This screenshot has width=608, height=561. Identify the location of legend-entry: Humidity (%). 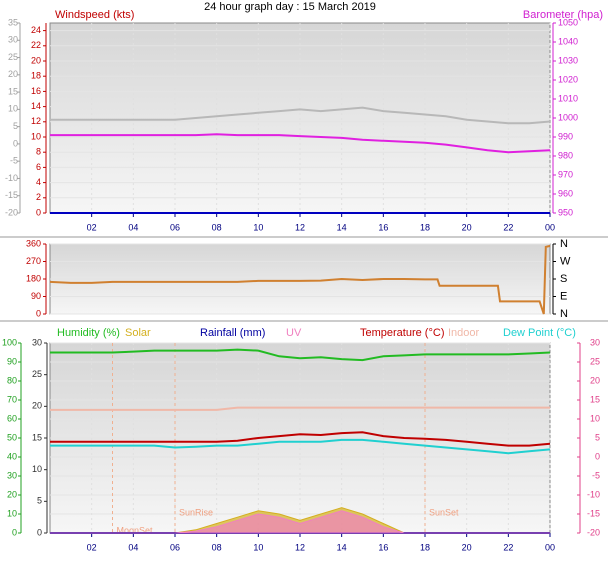
(88, 333).